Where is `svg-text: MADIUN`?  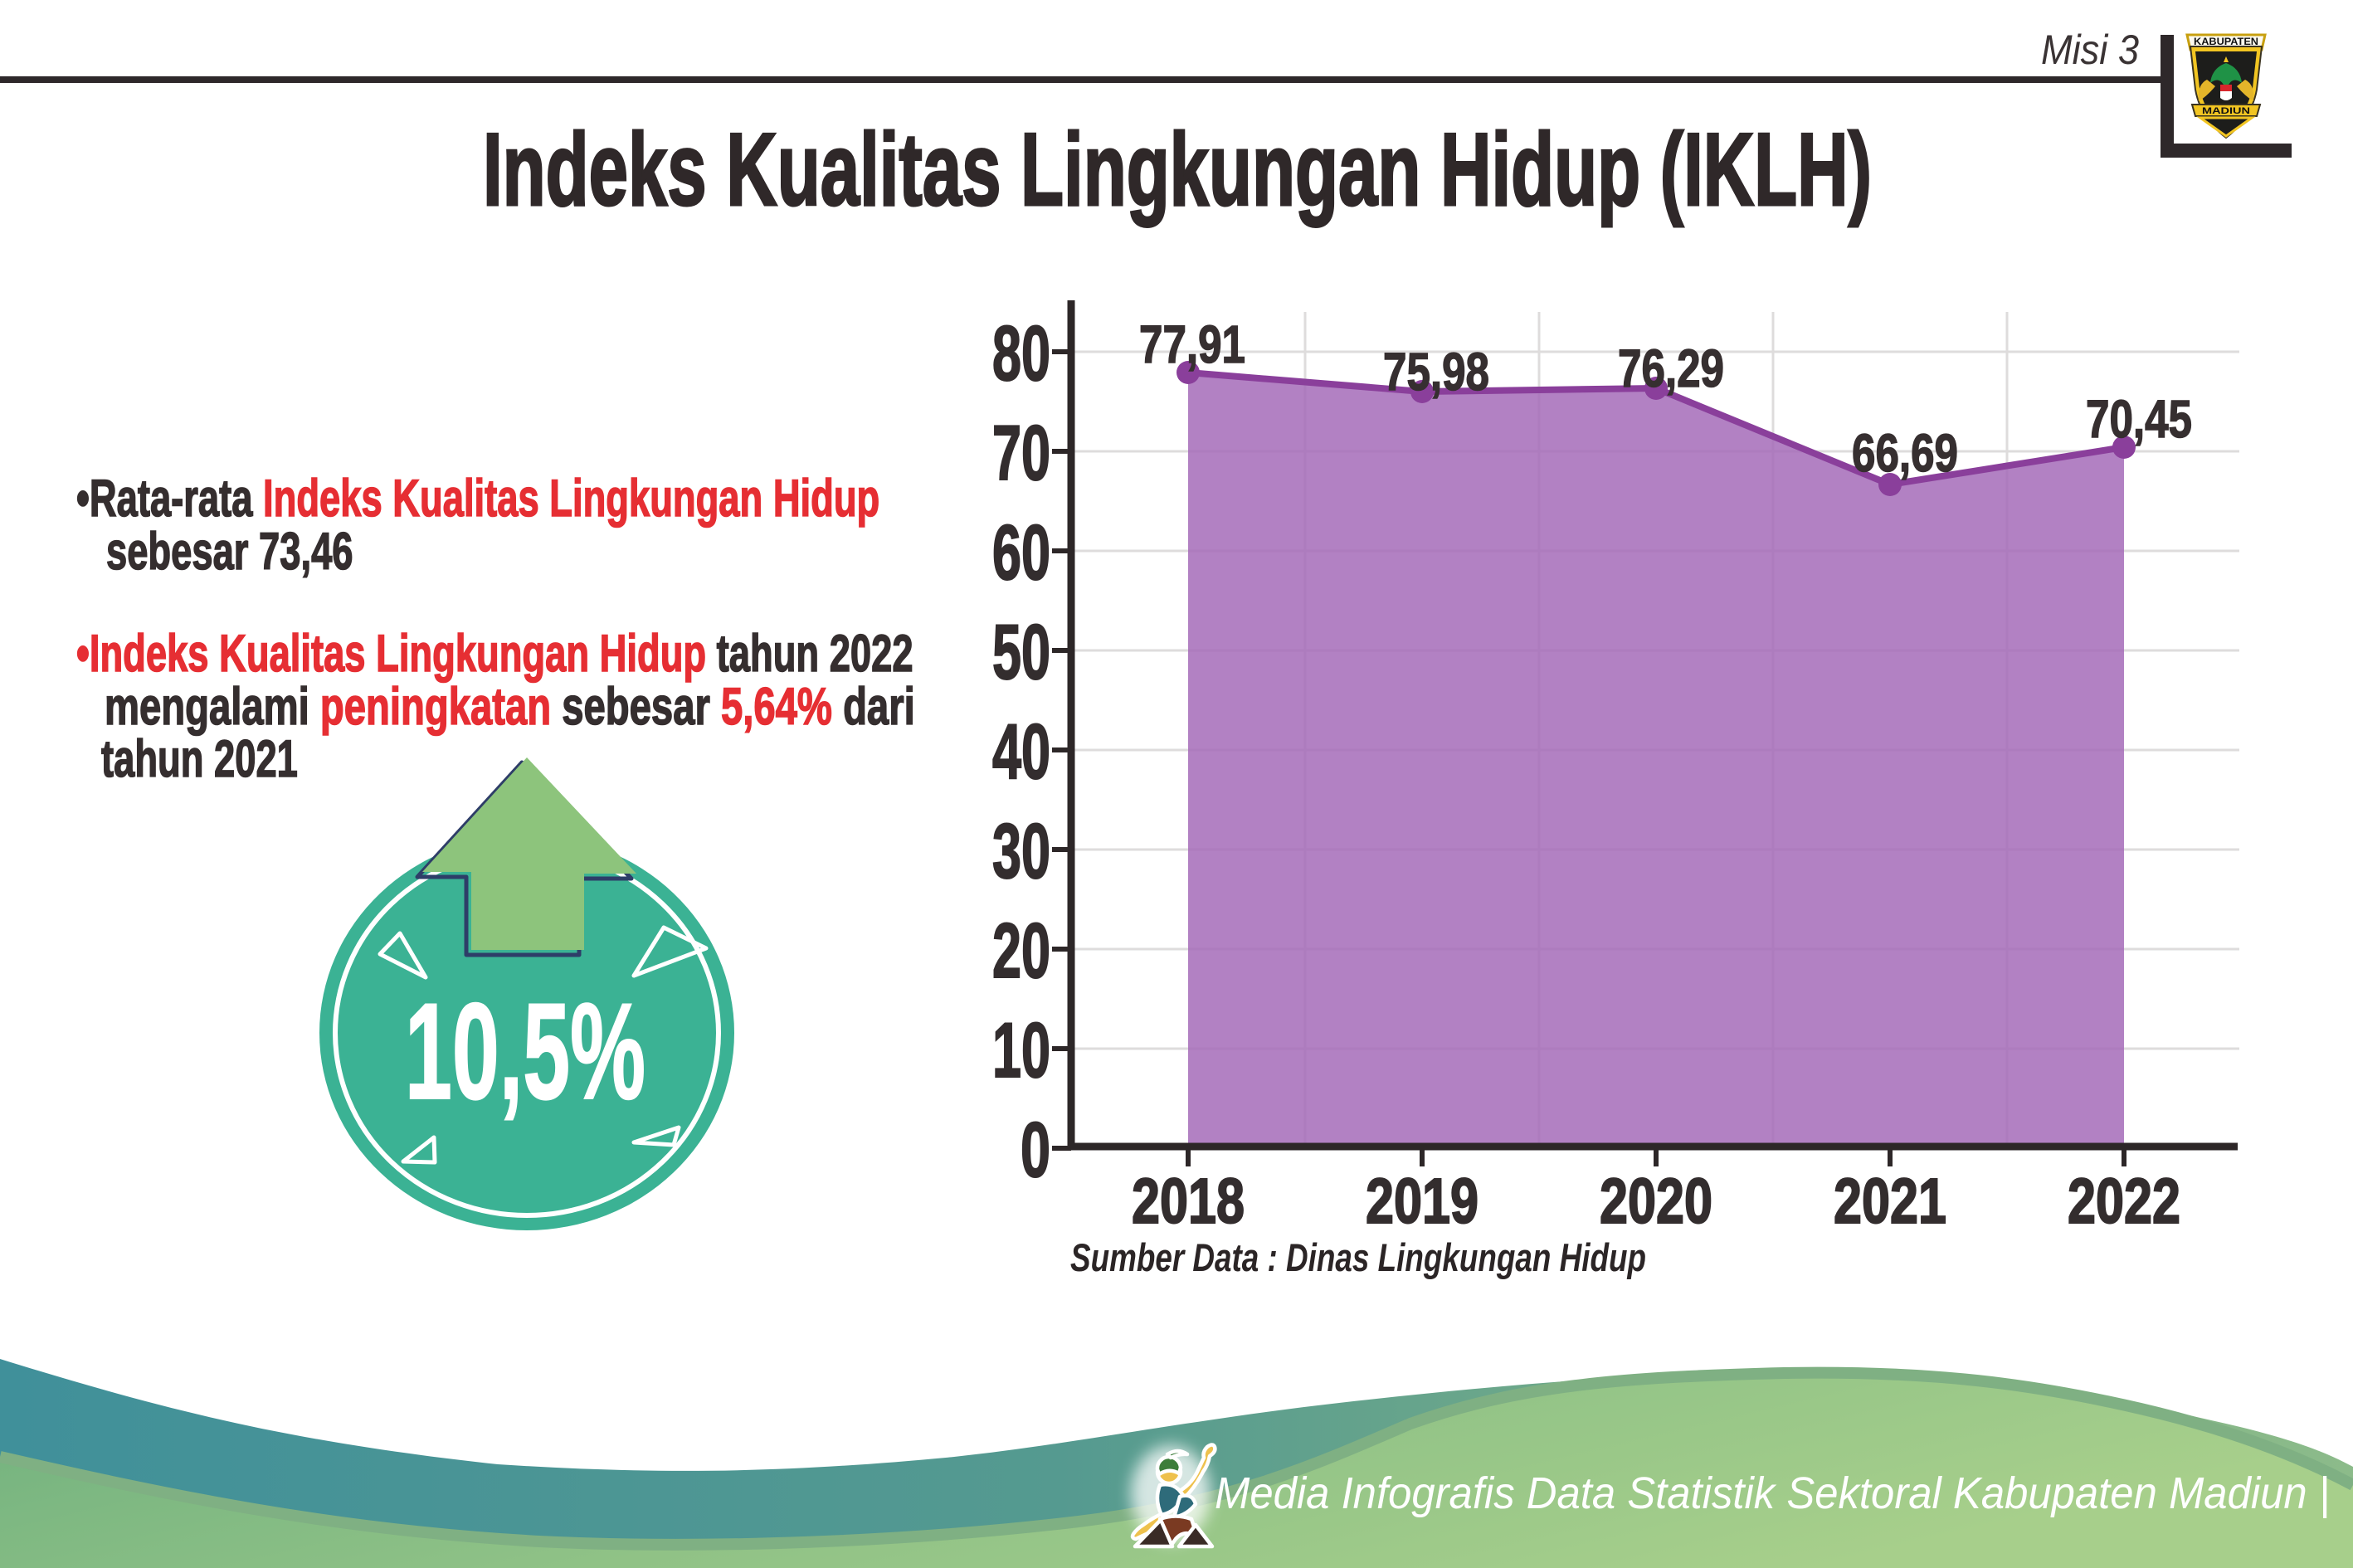 svg-text: MADIUN is located at coordinates (2226, 111).